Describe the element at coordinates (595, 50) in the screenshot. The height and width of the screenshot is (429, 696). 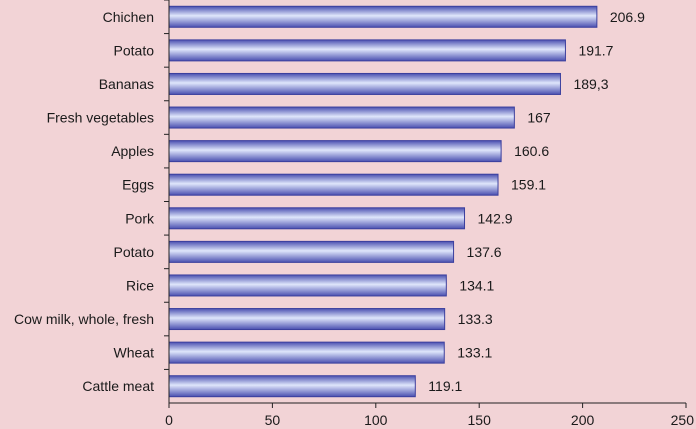
I see `data-label: 191.7` at that location.